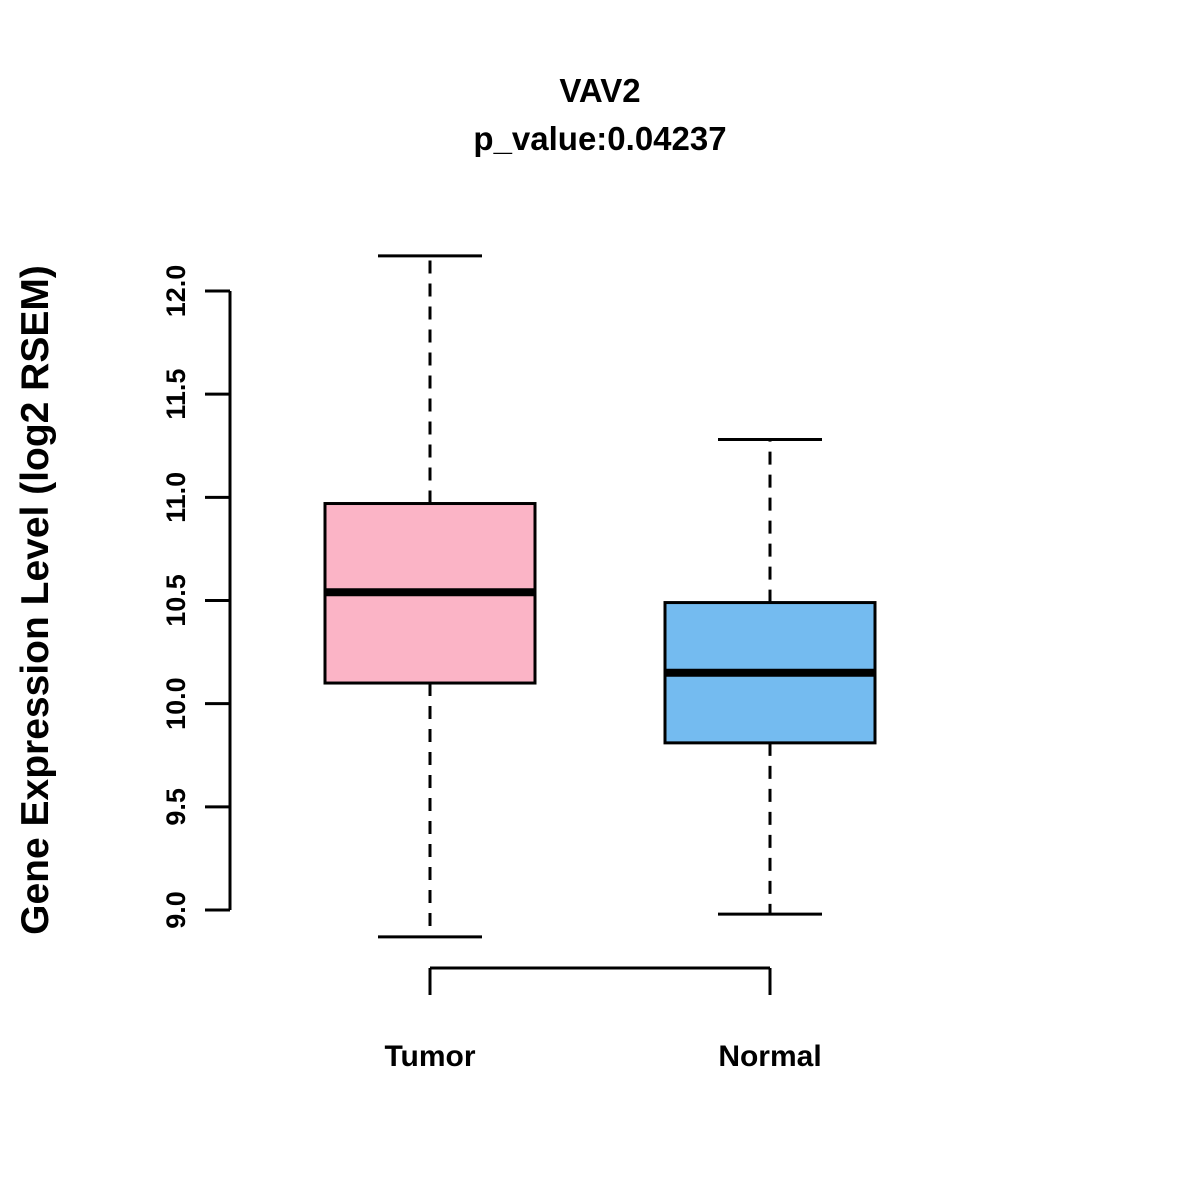 The height and width of the screenshot is (1200, 1200). What do you see at coordinates (176, 394) in the screenshot?
I see `y-tick-label: 11.5` at bounding box center [176, 394].